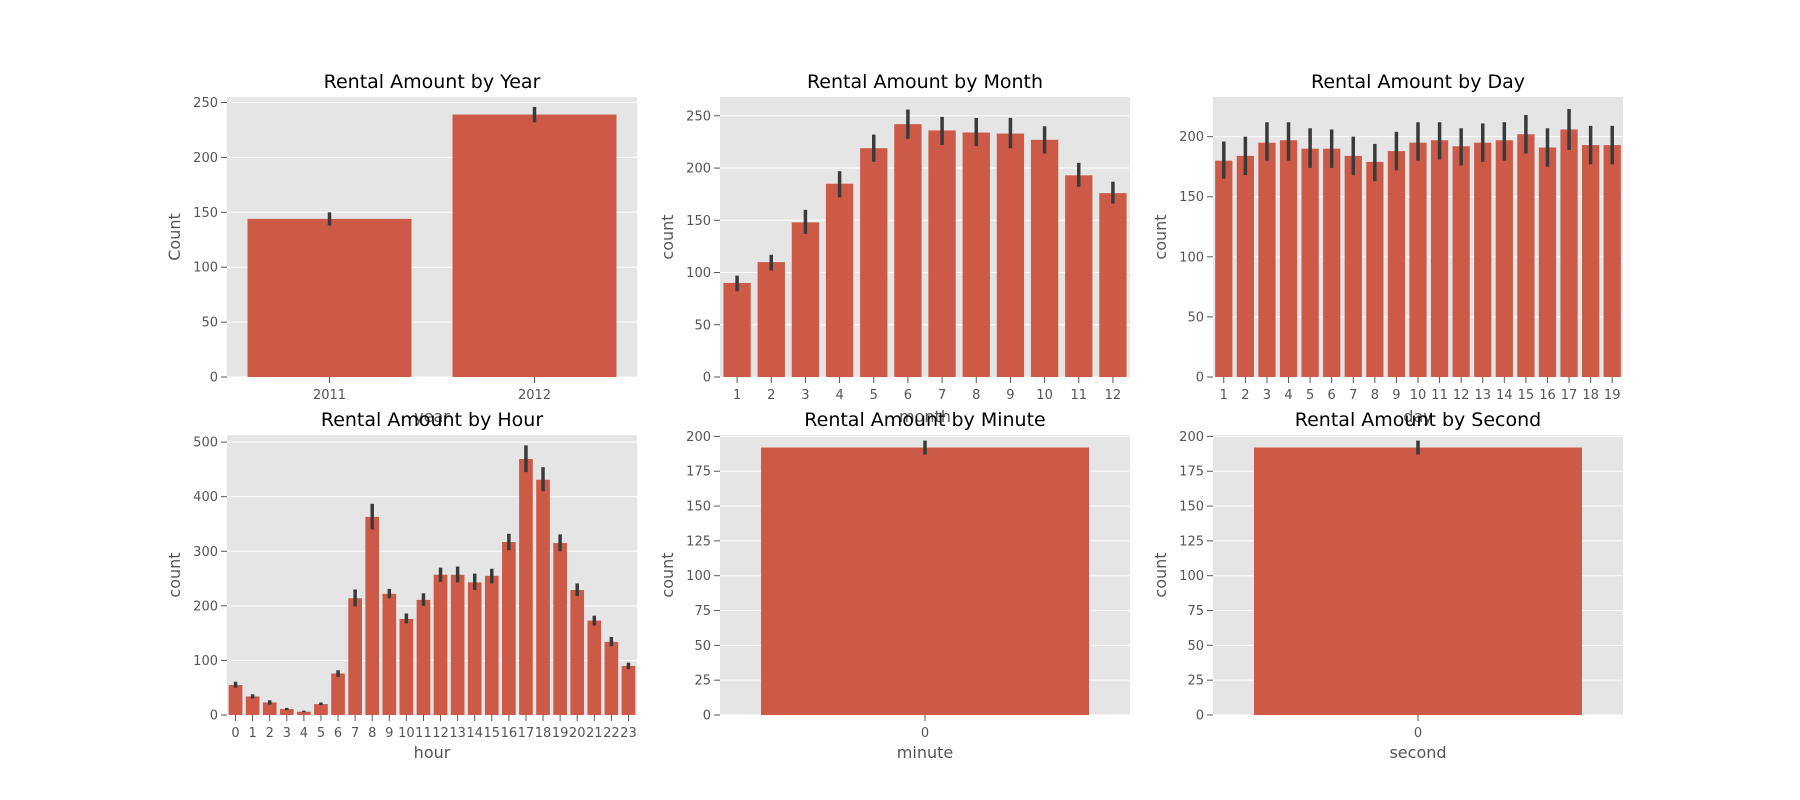 Image resolution: width=1800 pixels, height=800 pixels. What do you see at coordinates (1417, 416) in the screenshot?
I see `x-axis-label: day` at bounding box center [1417, 416].